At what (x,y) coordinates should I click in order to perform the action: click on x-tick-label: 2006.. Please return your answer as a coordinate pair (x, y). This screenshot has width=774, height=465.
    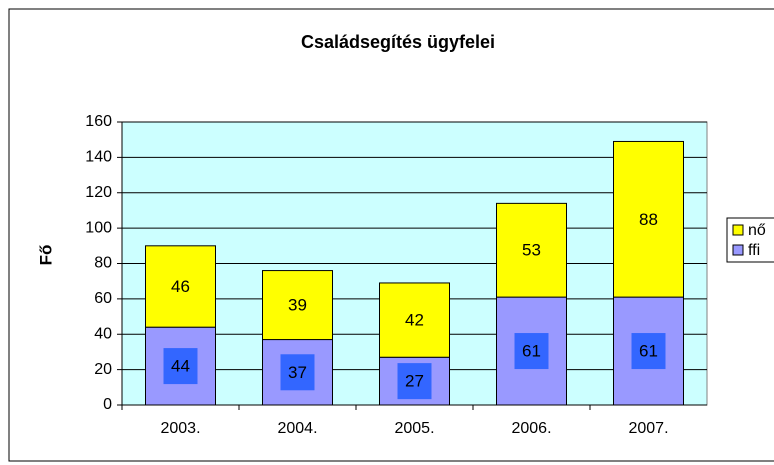
    Looking at the image, I should click on (531, 428).